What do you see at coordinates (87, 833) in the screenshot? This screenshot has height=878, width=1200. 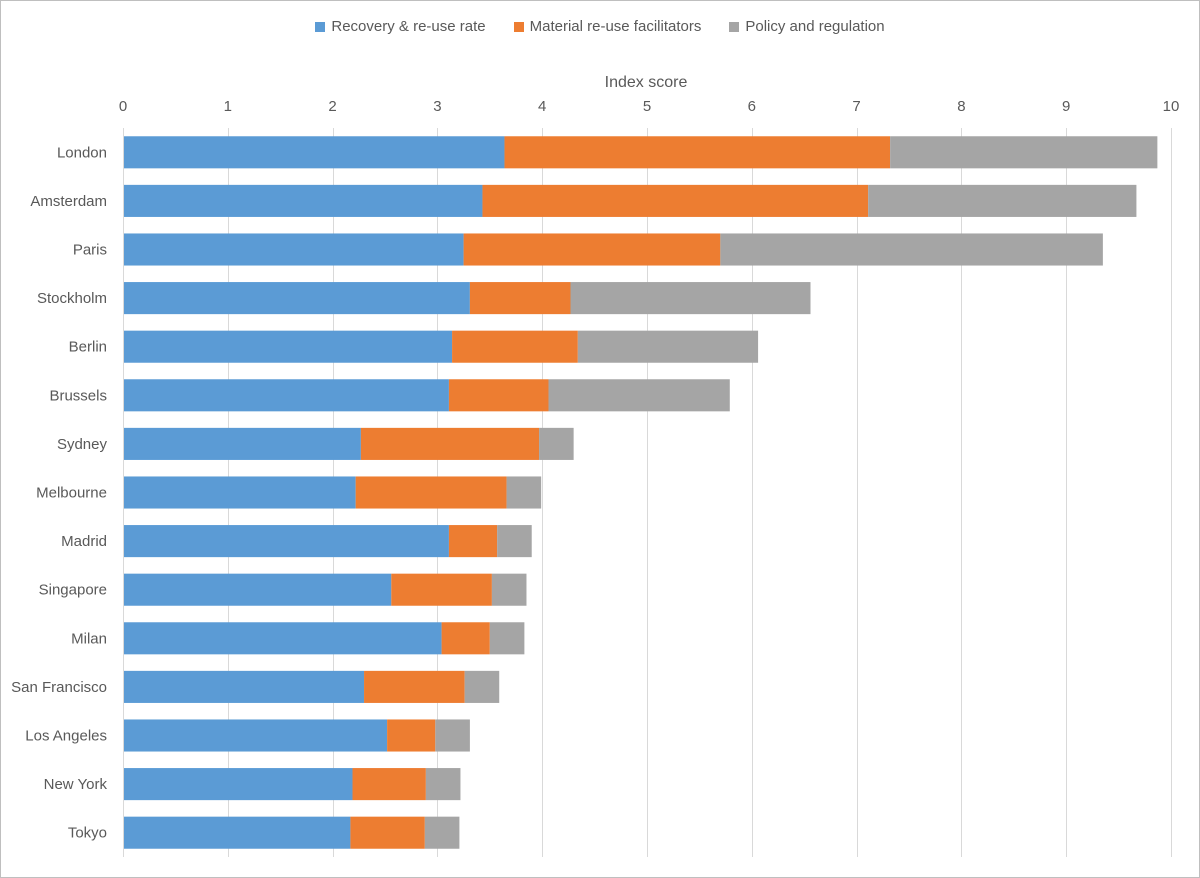 I see `category-label: Tokyo` at bounding box center [87, 833].